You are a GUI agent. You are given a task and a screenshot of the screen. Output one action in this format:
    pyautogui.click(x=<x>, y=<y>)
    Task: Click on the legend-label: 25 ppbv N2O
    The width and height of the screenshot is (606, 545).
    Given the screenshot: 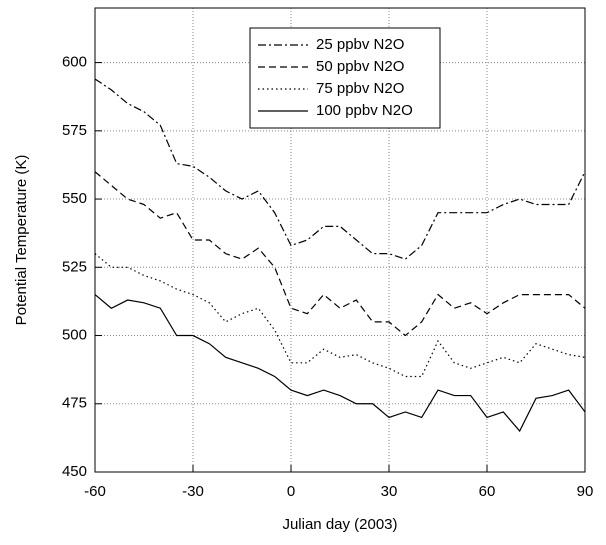 What is the action you would take?
    pyautogui.click(x=360, y=44)
    